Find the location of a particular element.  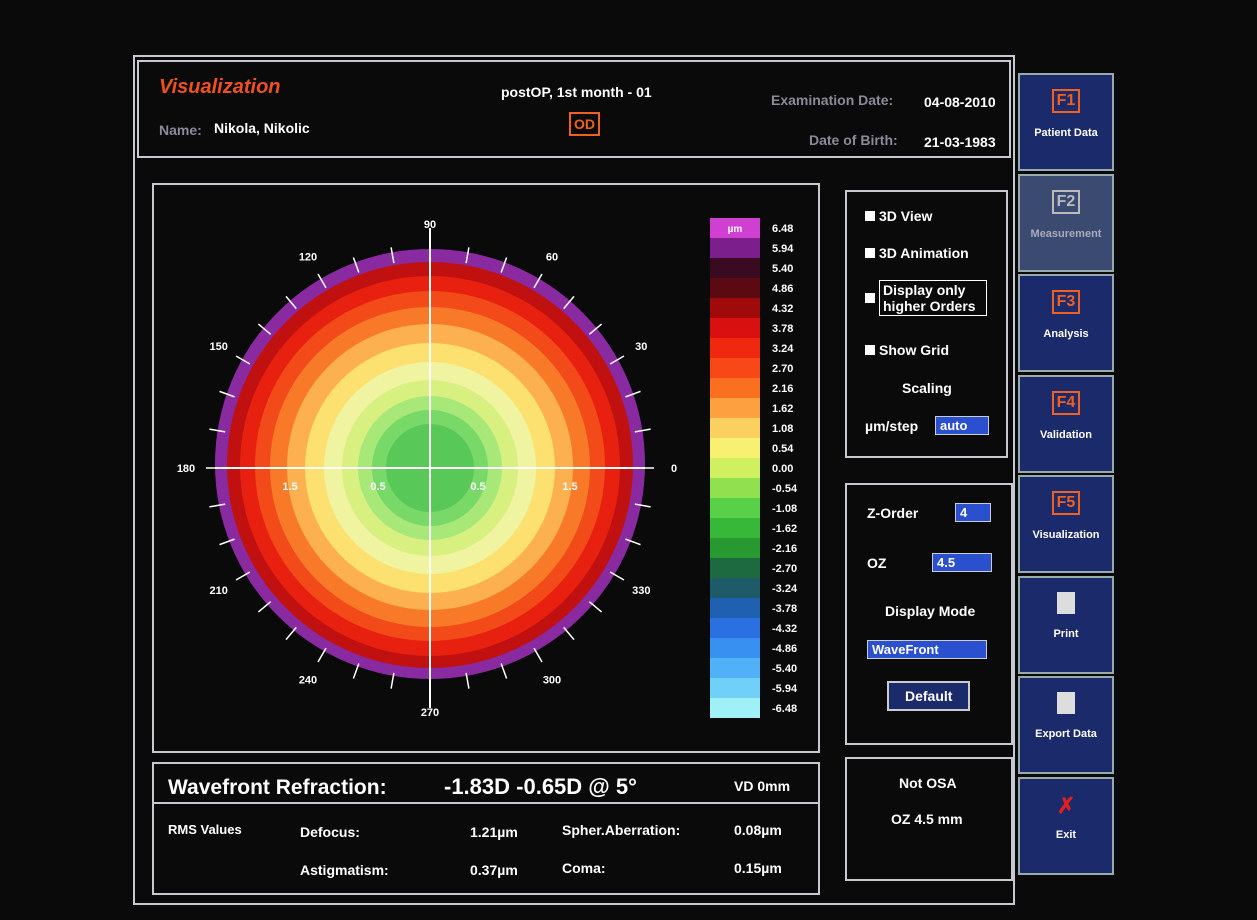

coma-label: Coma: is located at coordinates (584, 868).